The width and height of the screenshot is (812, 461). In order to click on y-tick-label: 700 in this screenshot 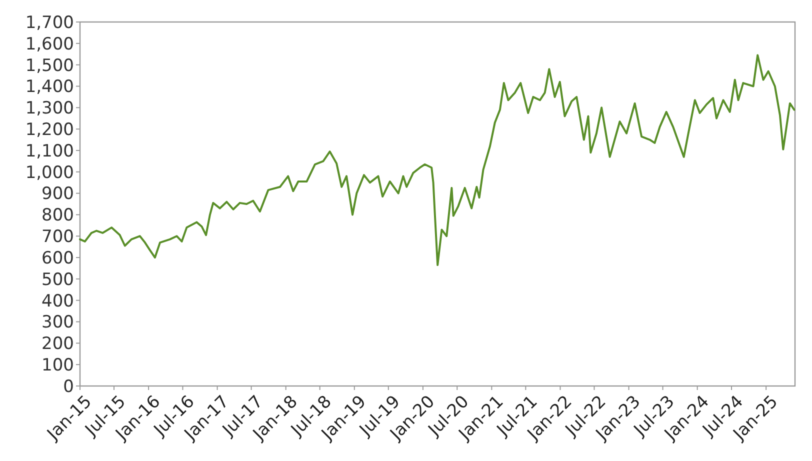, I will do `click(58, 237)`.